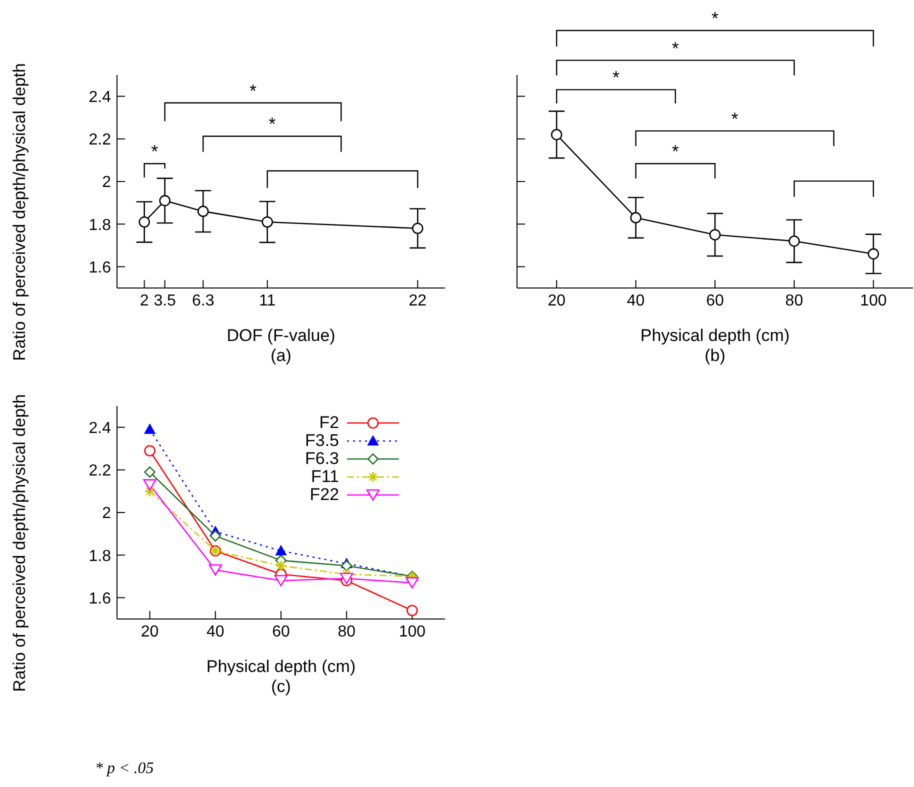 The height and width of the screenshot is (787, 914). What do you see at coordinates (144, 301) in the screenshot?
I see `x-tick-label: 2` at bounding box center [144, 301].